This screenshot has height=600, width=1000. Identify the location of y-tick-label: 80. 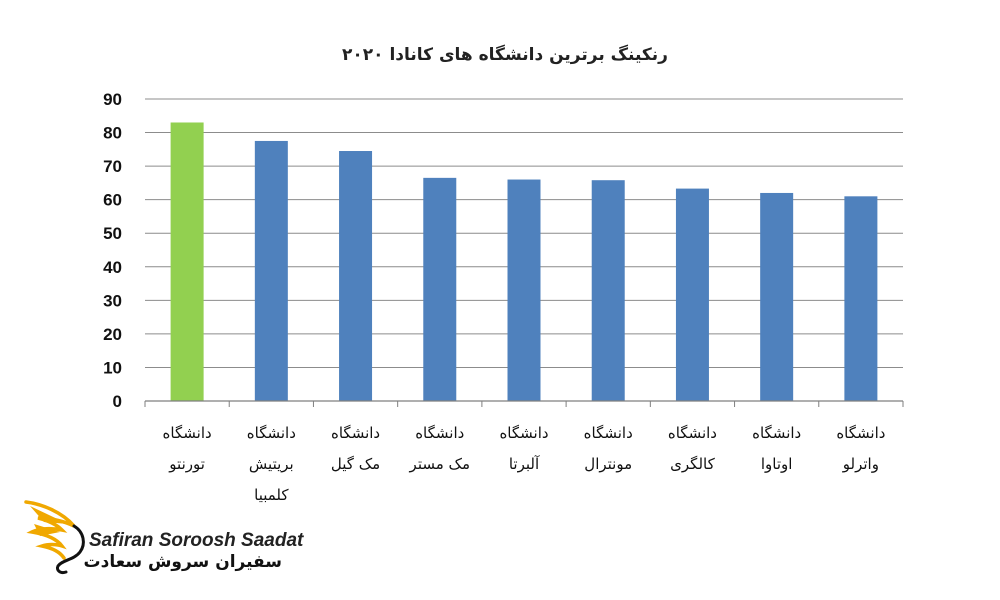
(112, 133).